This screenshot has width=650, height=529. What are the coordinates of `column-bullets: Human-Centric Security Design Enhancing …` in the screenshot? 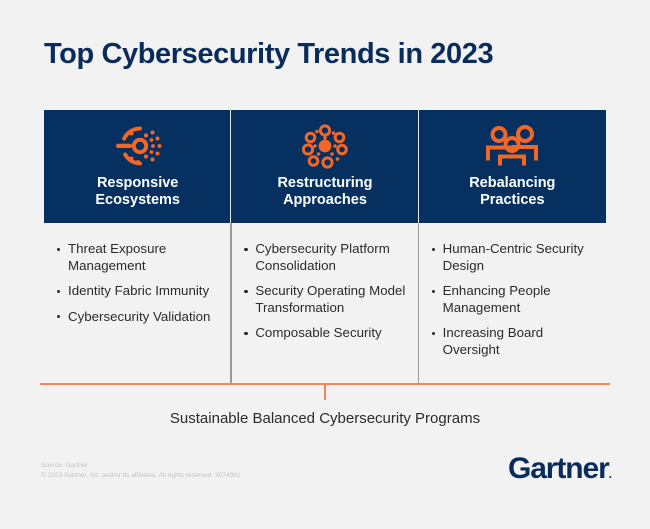 It's located at (511, 304).